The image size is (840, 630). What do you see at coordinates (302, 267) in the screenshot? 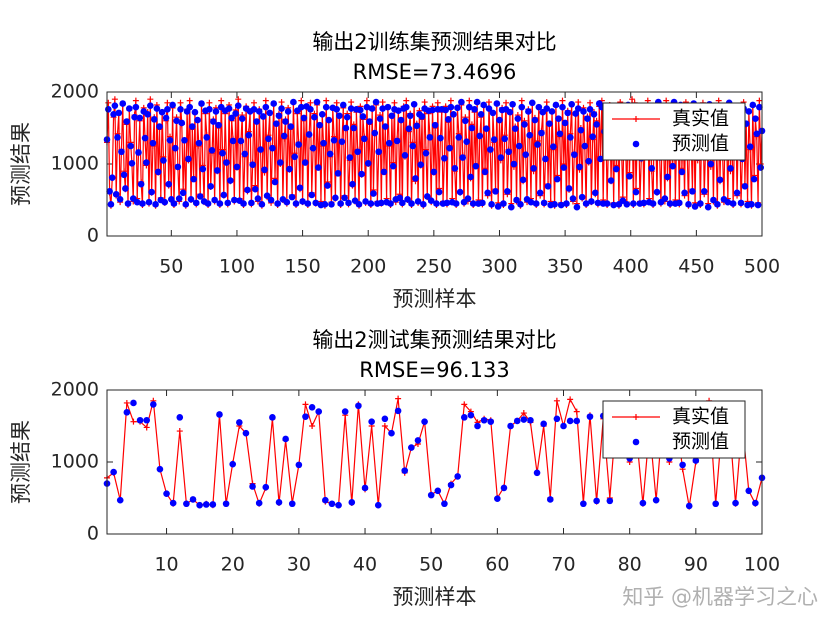
I see `x-tick-label: 150` at bounding box center [302, 267].